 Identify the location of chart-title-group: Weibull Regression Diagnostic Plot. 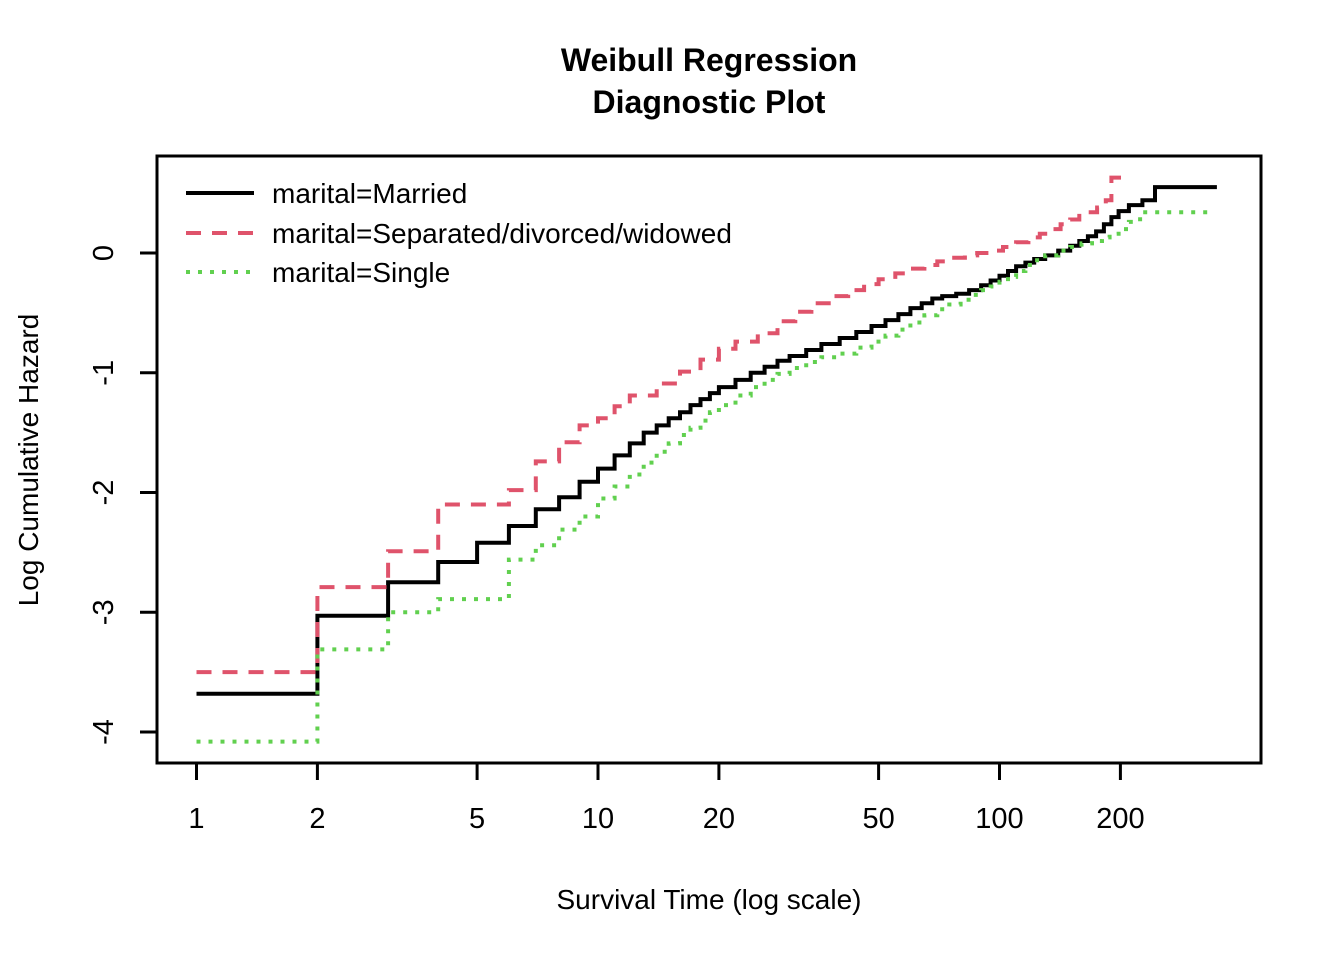
(709, 81).